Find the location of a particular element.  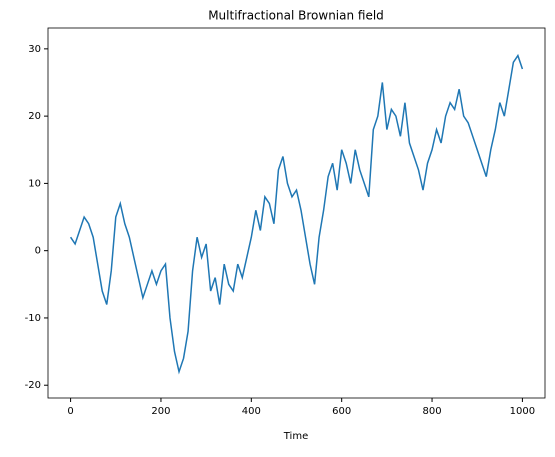

y-tick-label: -20 is located at coordinates (33, 385).